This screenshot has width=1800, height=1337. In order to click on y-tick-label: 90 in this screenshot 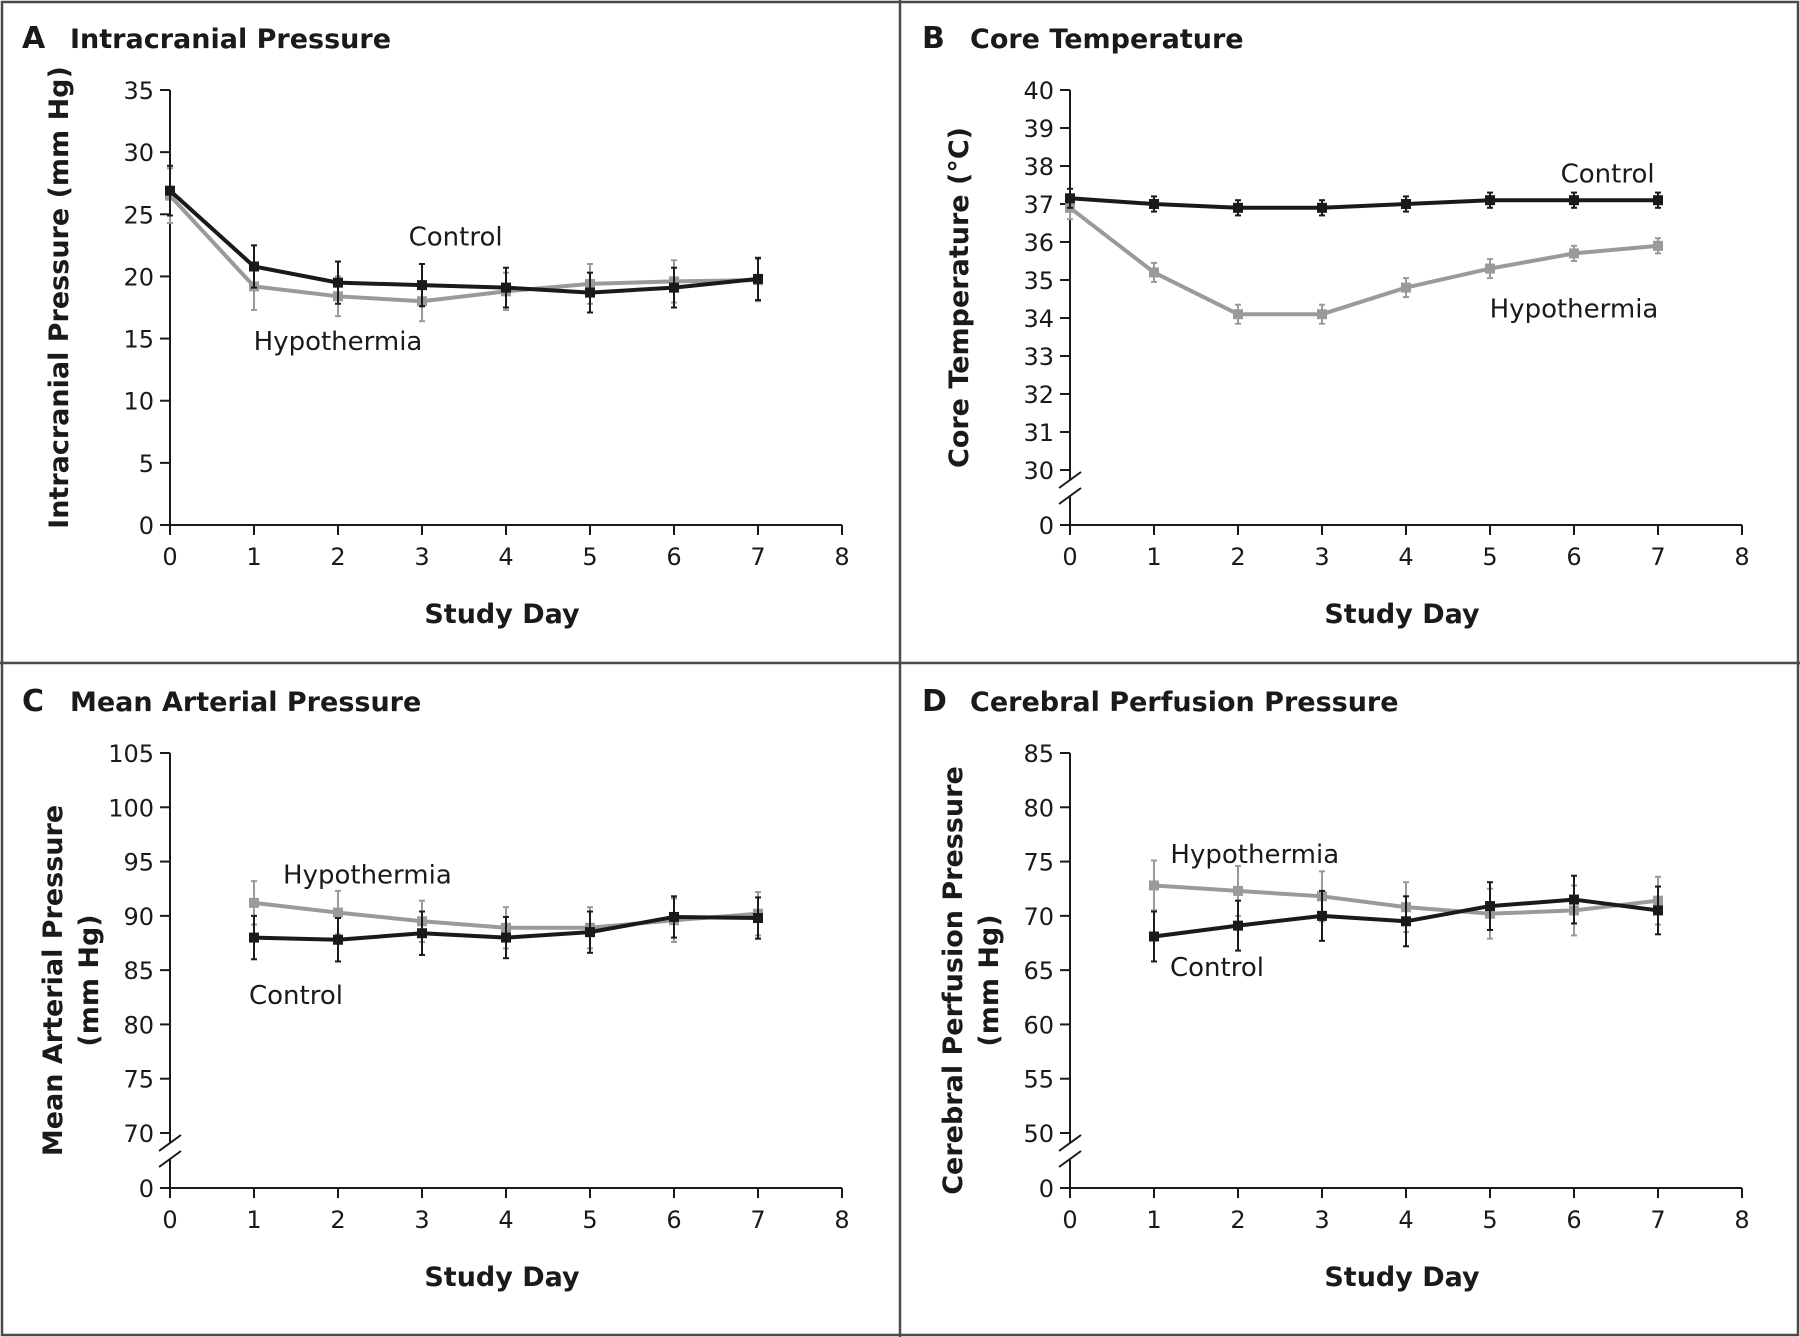, I will do `click(138, 917)`.